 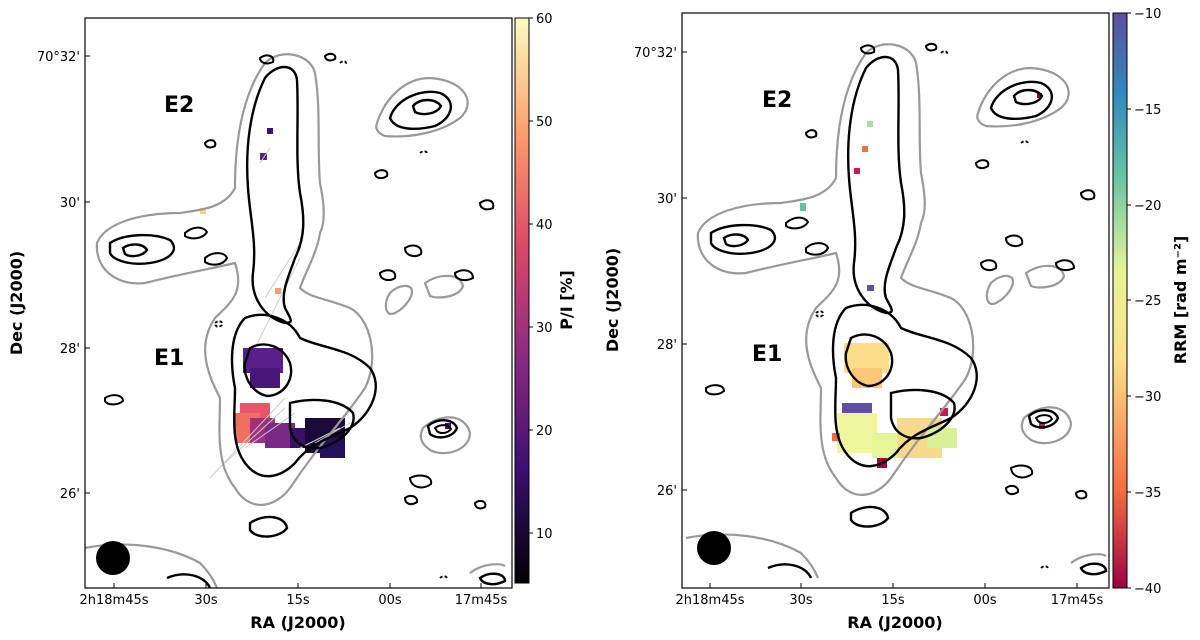 I want to click on region-label-e1-right: E1, so click(x=767, y=354).